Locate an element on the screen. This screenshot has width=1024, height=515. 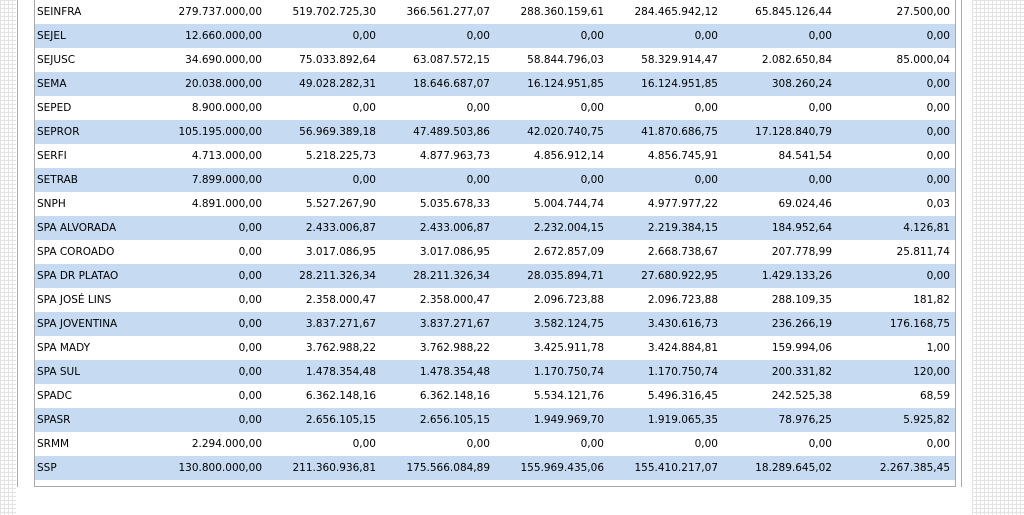
cell-org-name: SETRAB is located at coordinates (57, 180).